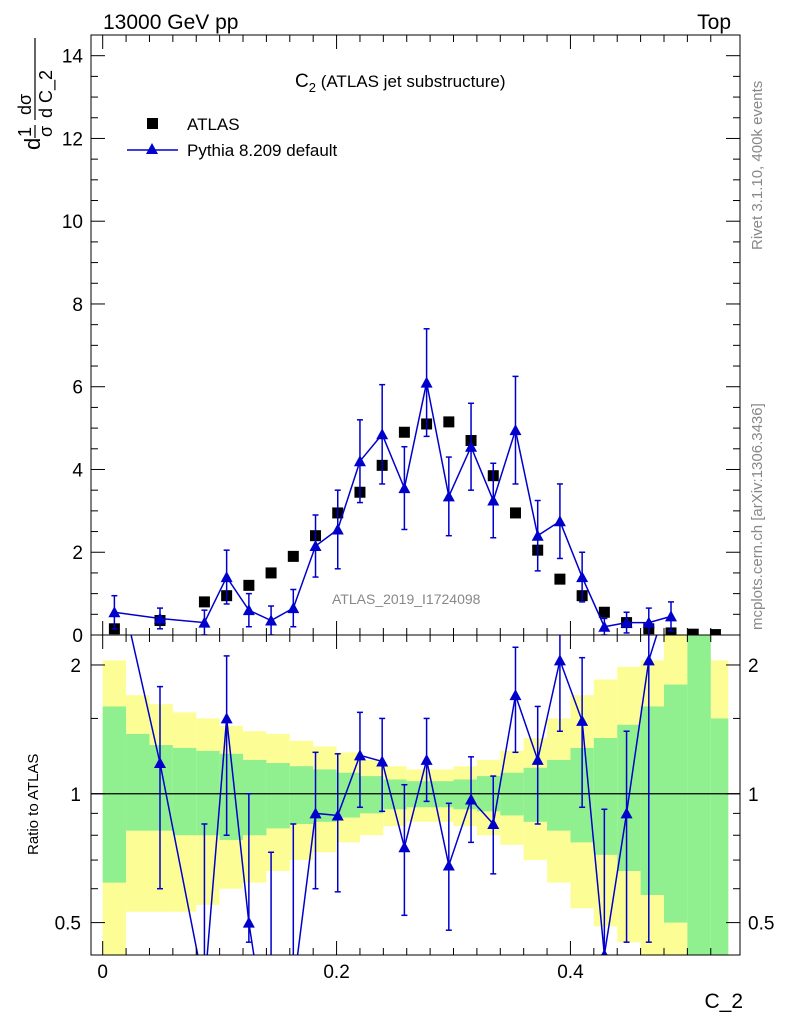 The height and width of the screenshot is (1024, 786). Describe the element at coordinates (36, 94) in the screenshot. I see `y-axis-label: d 1 σ dσ d C_2` at that location.